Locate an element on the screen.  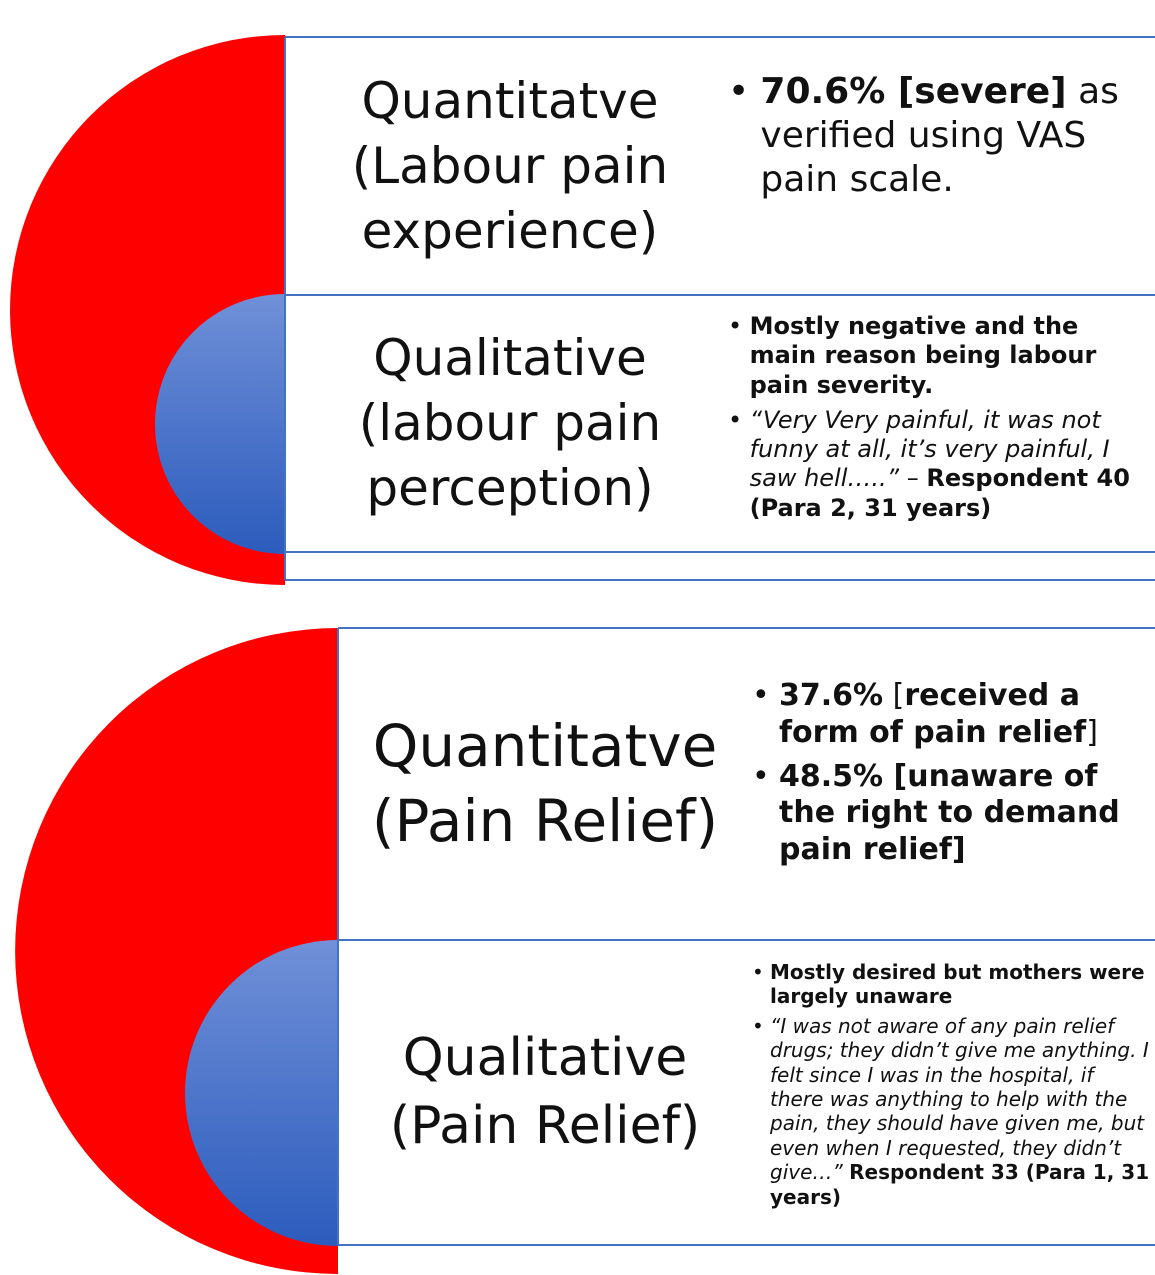
bullet-text: Respondent 33 (Para 1, 31 years) is located at coordinates (960, 1184).